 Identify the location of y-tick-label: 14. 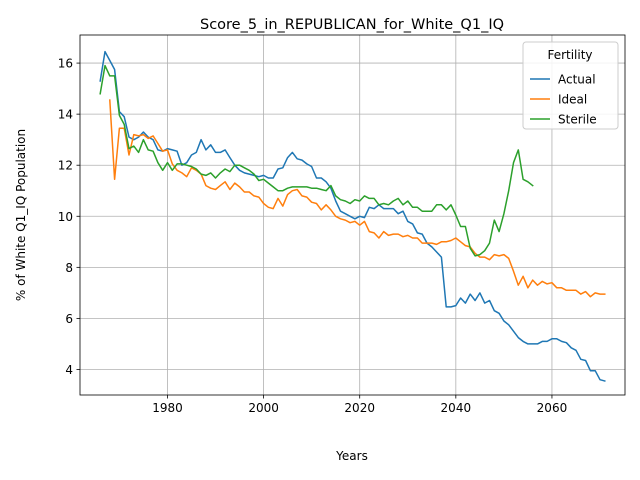
(65, 115).